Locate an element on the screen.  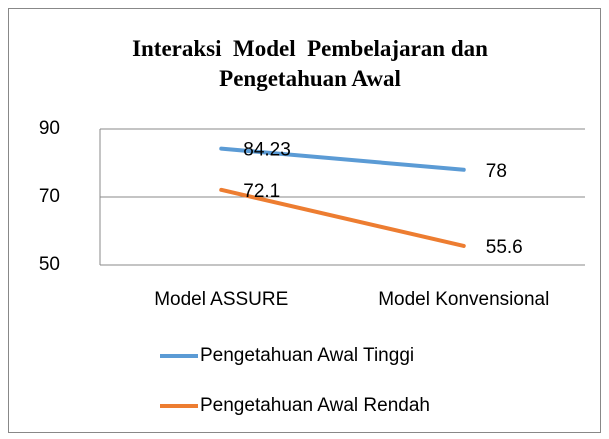
x-tick-label: Model Konvensional is located at coordinates (463, 299).